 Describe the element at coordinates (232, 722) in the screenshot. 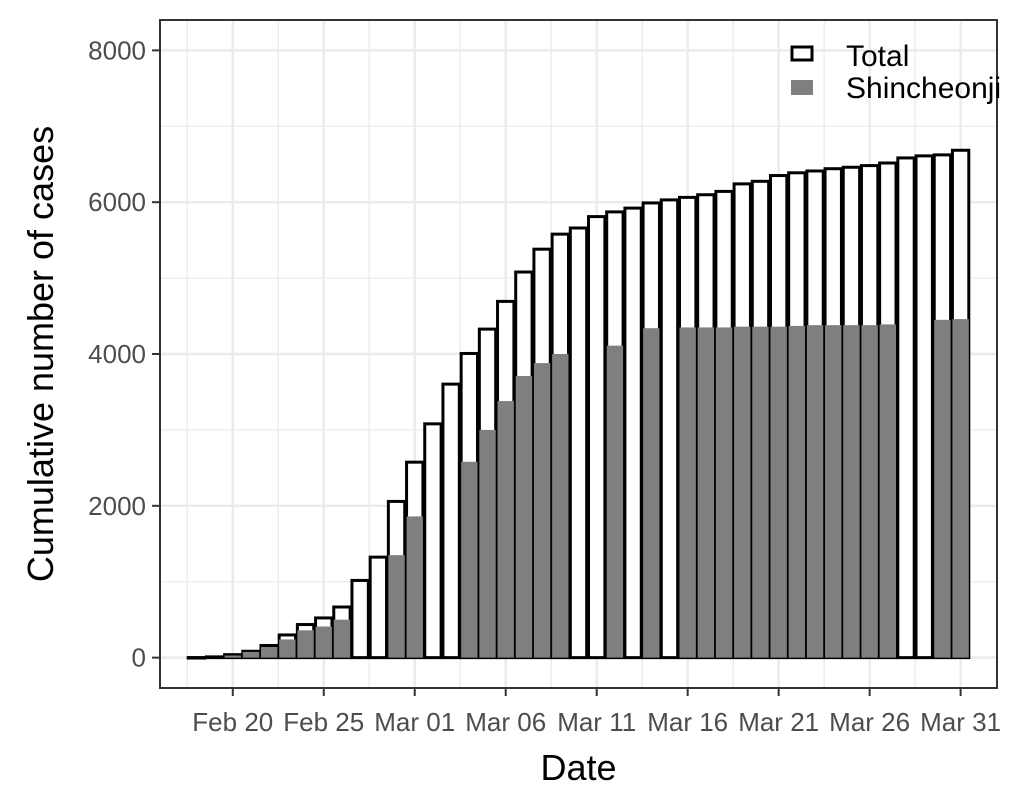

I see `x-tick-label: Feb 20` at that location.